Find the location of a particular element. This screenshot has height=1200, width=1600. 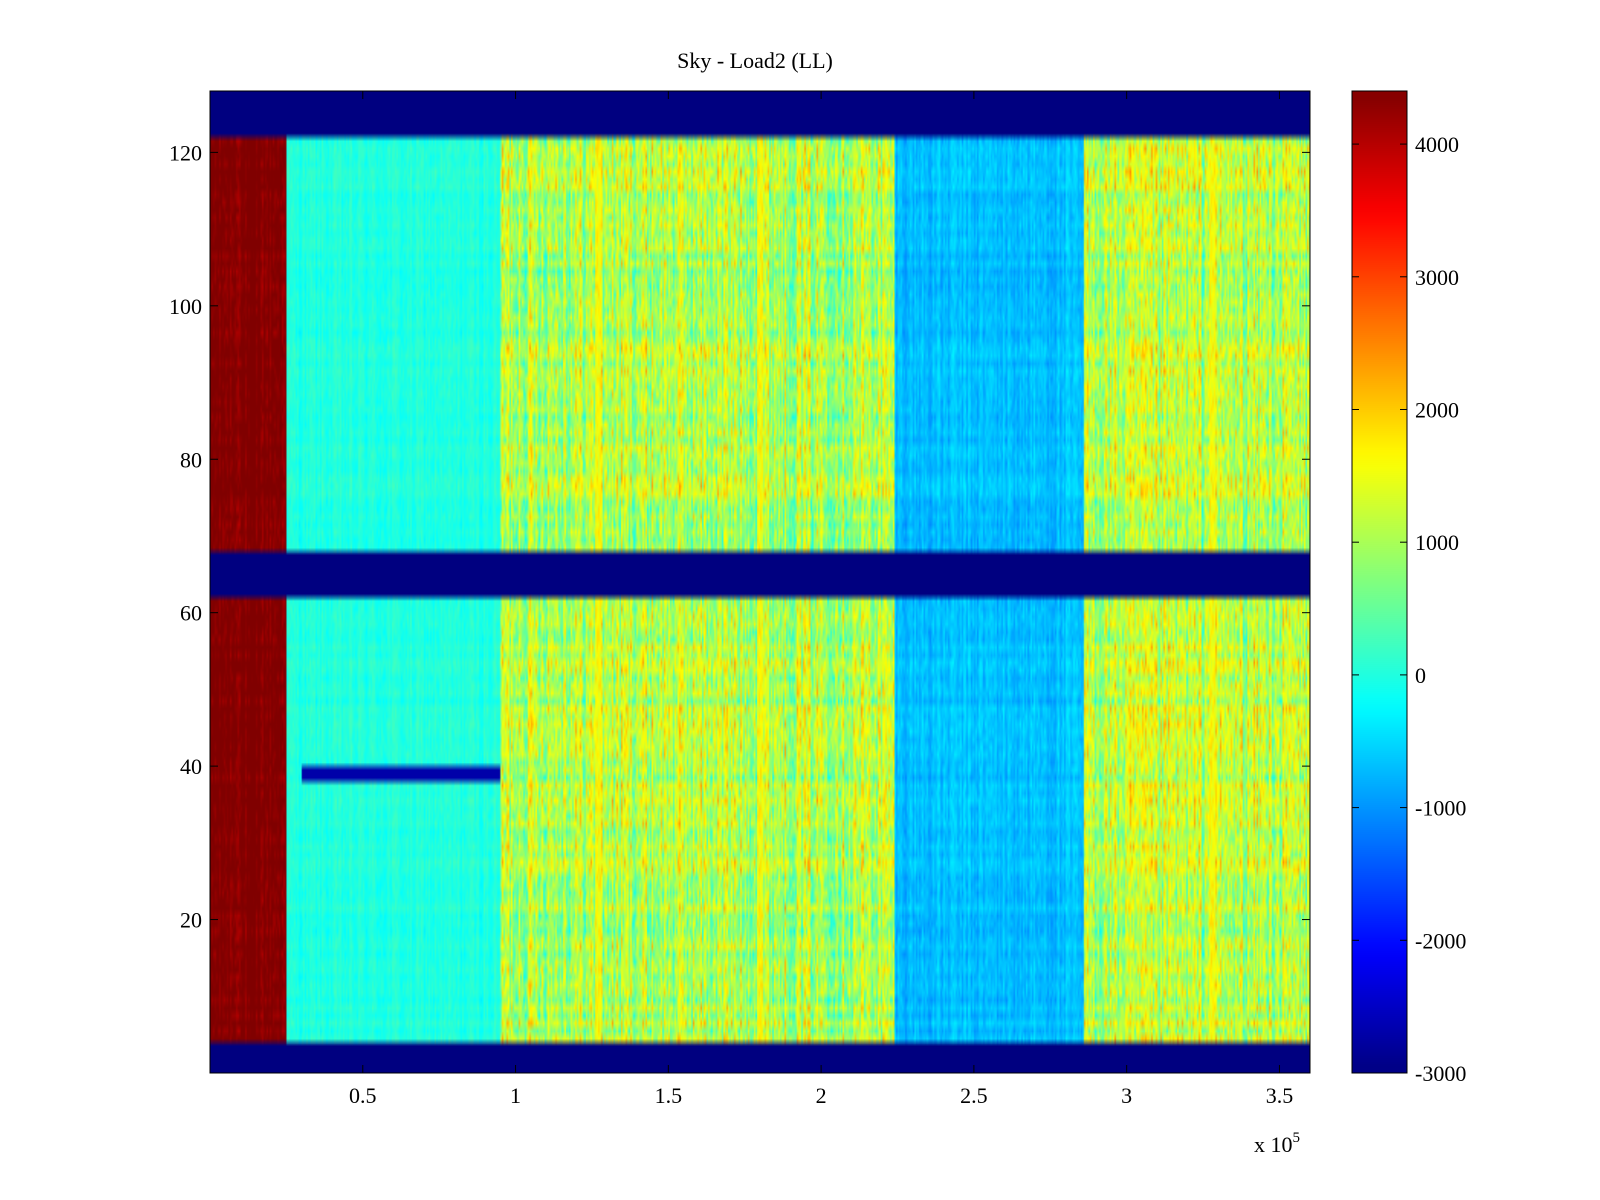

colorbar: 4000 3000 2000 1000 0 -1000 -2000 -3000 is located at coordinates (1408, 588).